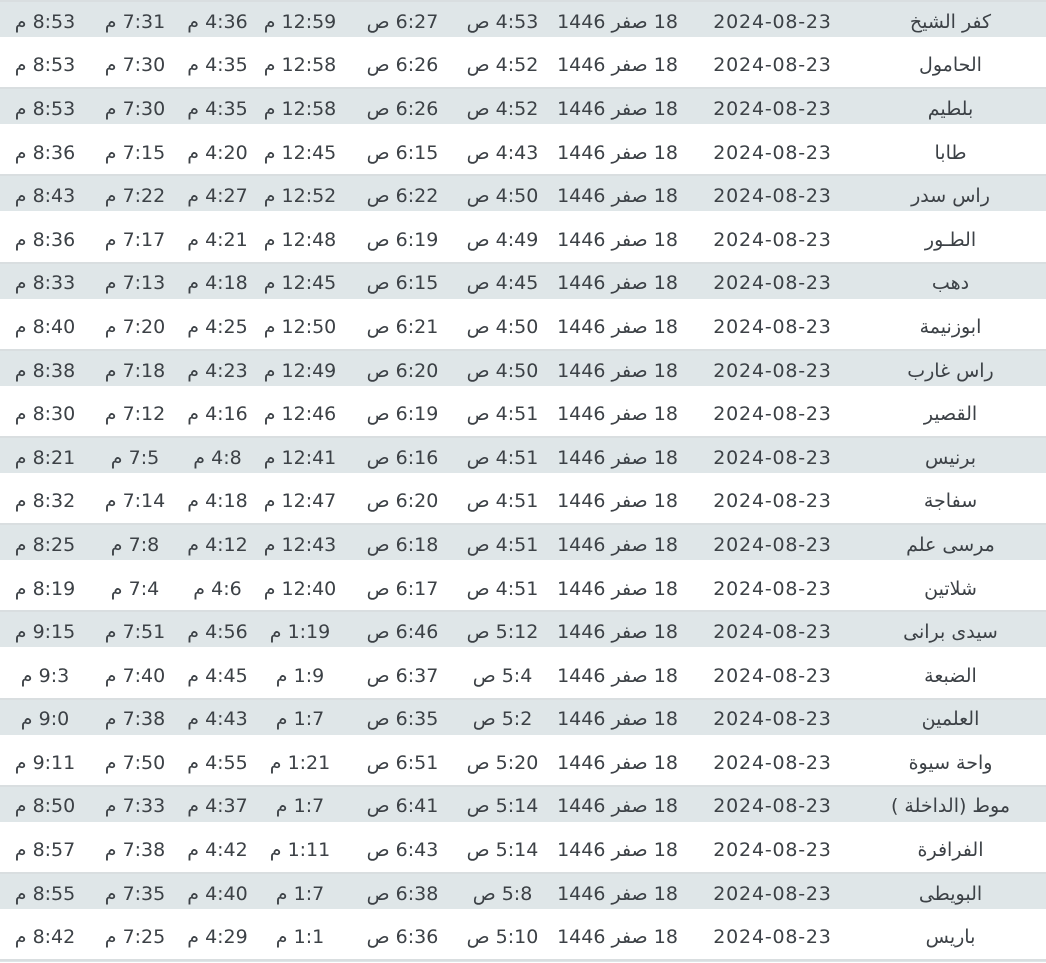  What do you see at coordinates (950, 327) in the screenshot?
I see `cell-city-name: ابوزنيمة` at bounding box center [950, 327].